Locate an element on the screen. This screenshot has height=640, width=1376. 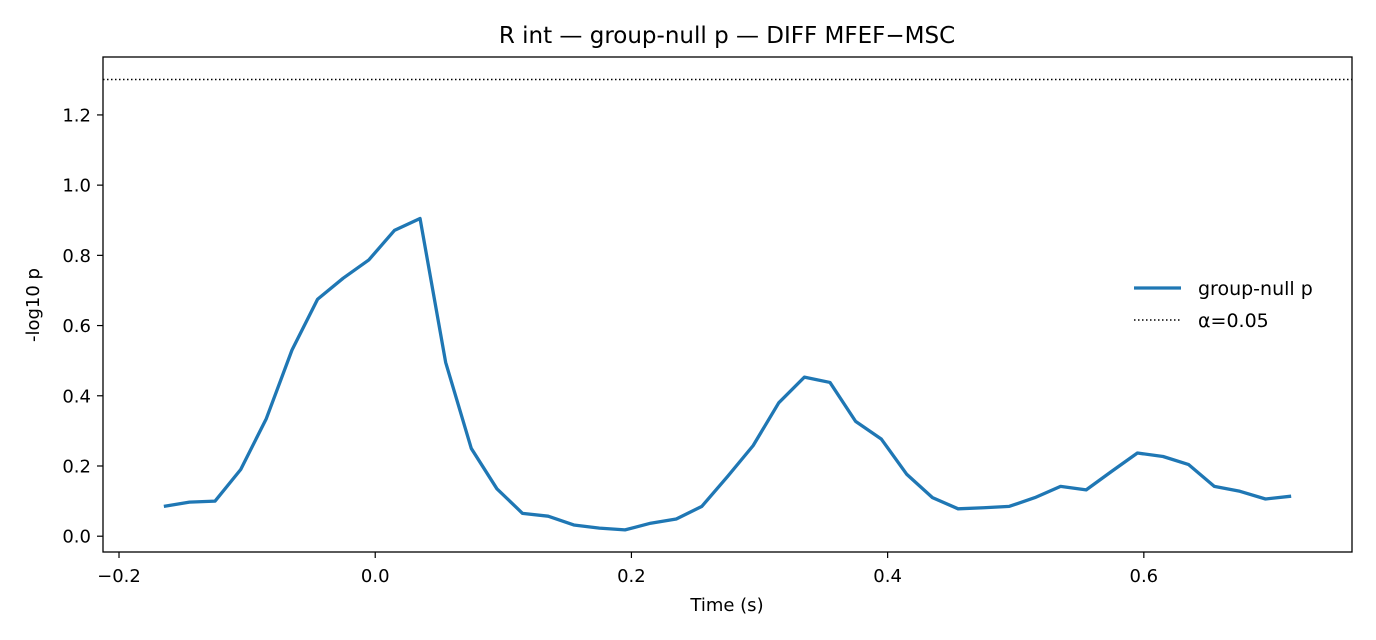
x-tick-label: 0.6 is located at coordinates (1144, 576).